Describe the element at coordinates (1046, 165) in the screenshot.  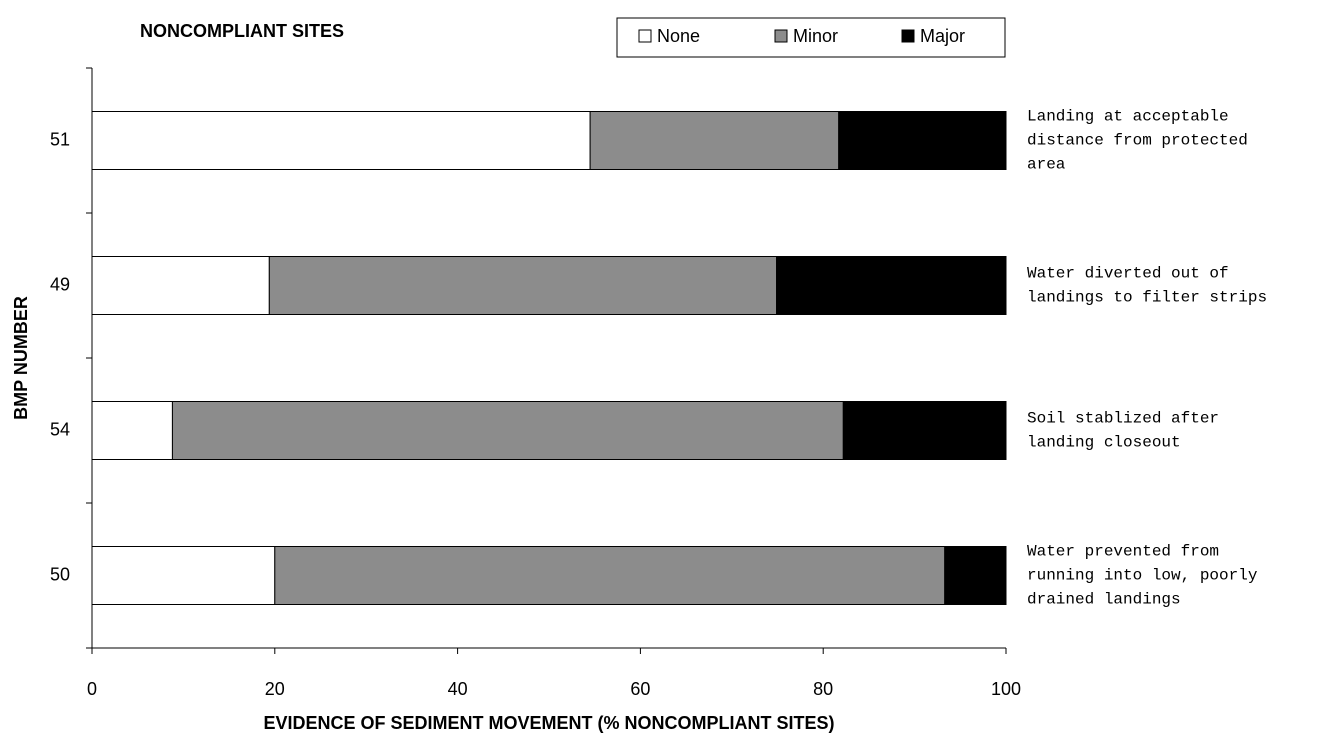
I see `annotation: area` at that location.